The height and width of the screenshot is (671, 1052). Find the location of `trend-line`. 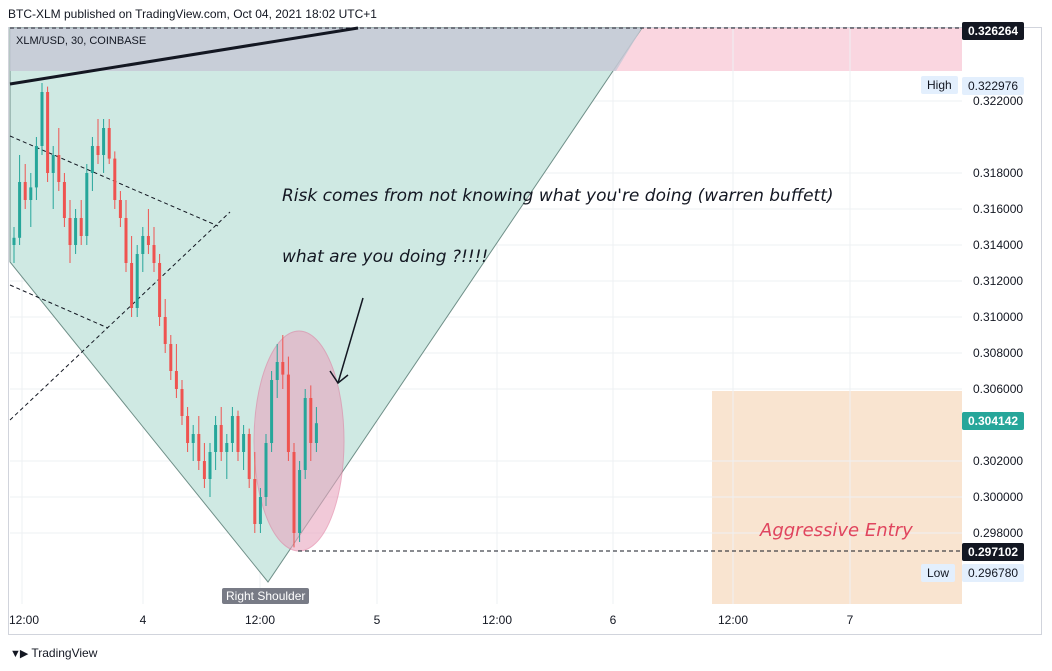

trend-line is located at coordinates (184, 56).